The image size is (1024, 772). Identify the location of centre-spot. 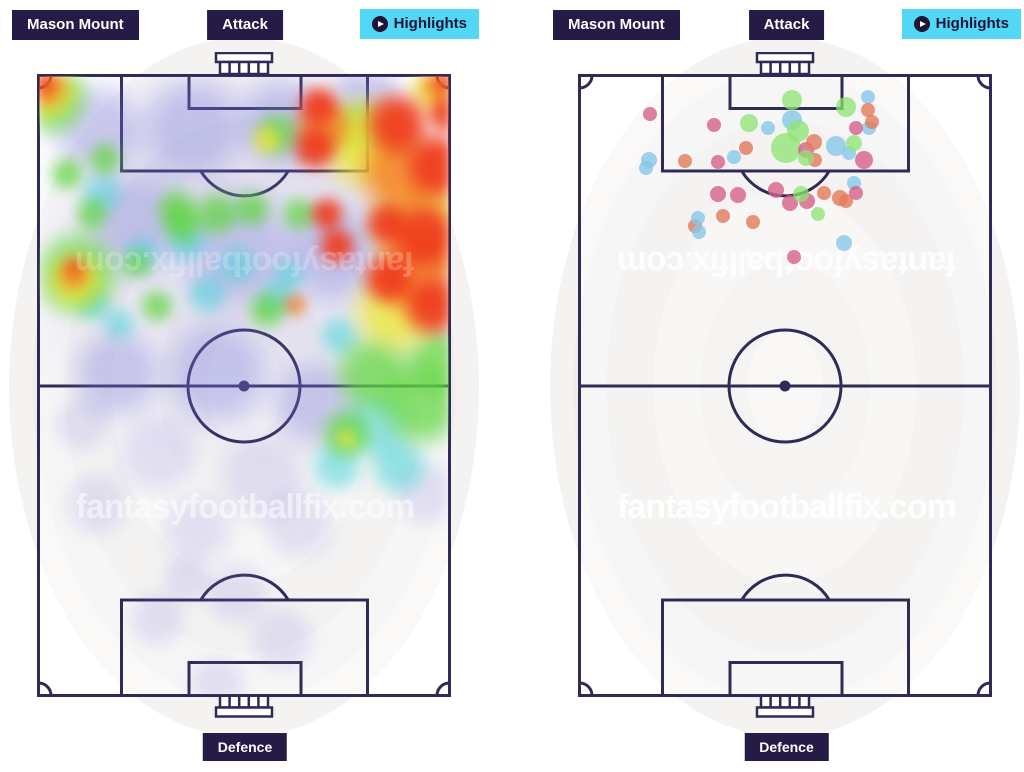
(785, 386).